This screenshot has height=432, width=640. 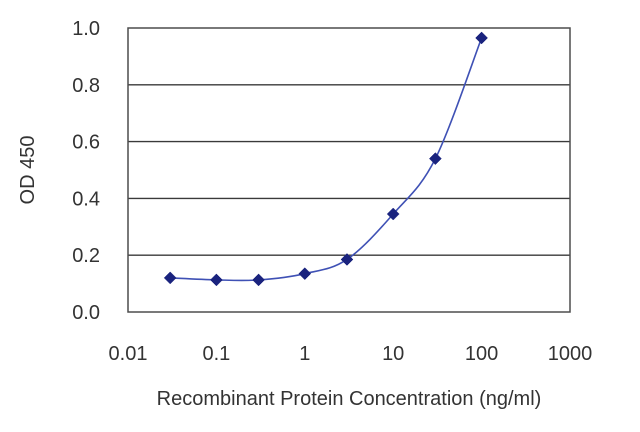 What do you see at coordinates (86, 199) in the screenshot?
I see `y-tick-label: 0.4` at bounding box center [86, 199].